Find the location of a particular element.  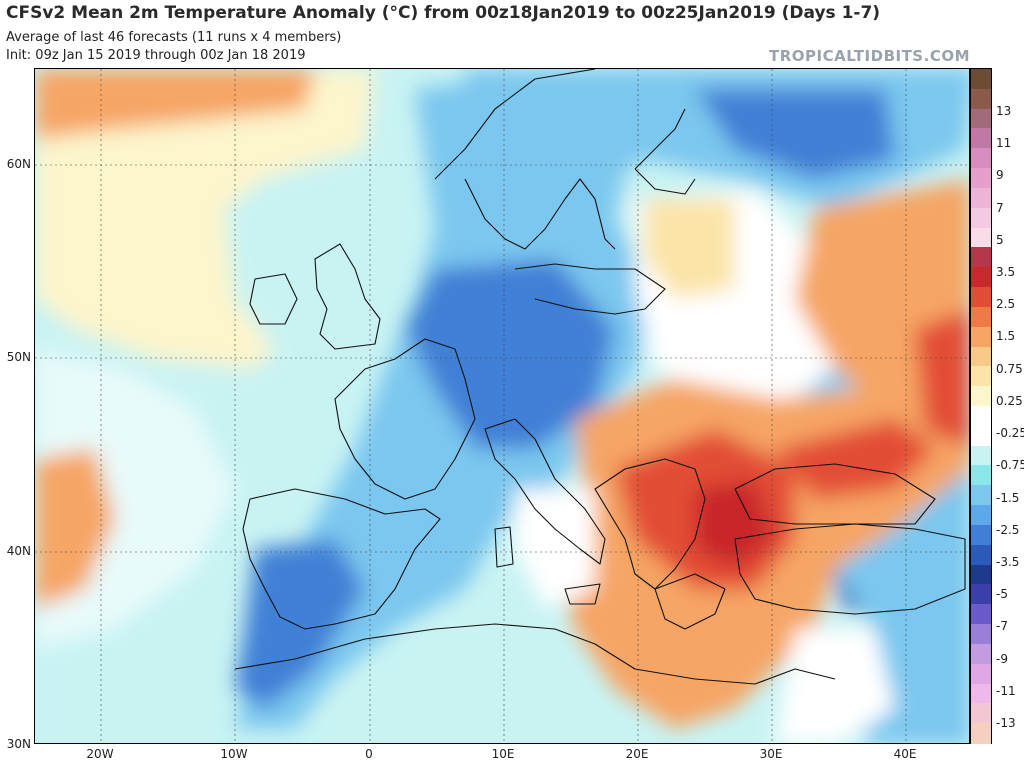

colorbar-tick-label: 9 is located at coordinates (1000, 175).